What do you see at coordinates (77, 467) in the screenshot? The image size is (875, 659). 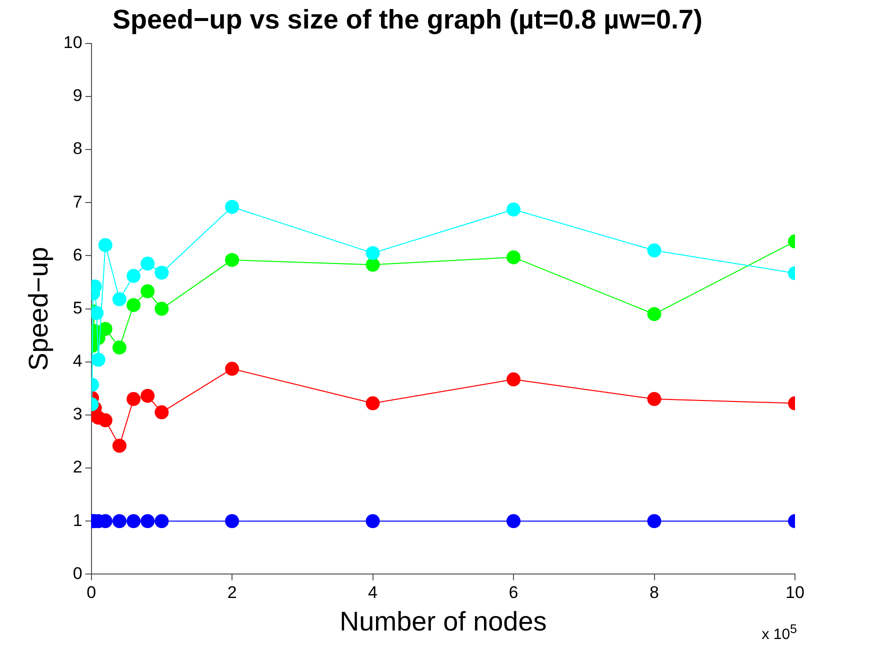 I see `y-tick-label: 2` at bounding box center [77, 467].